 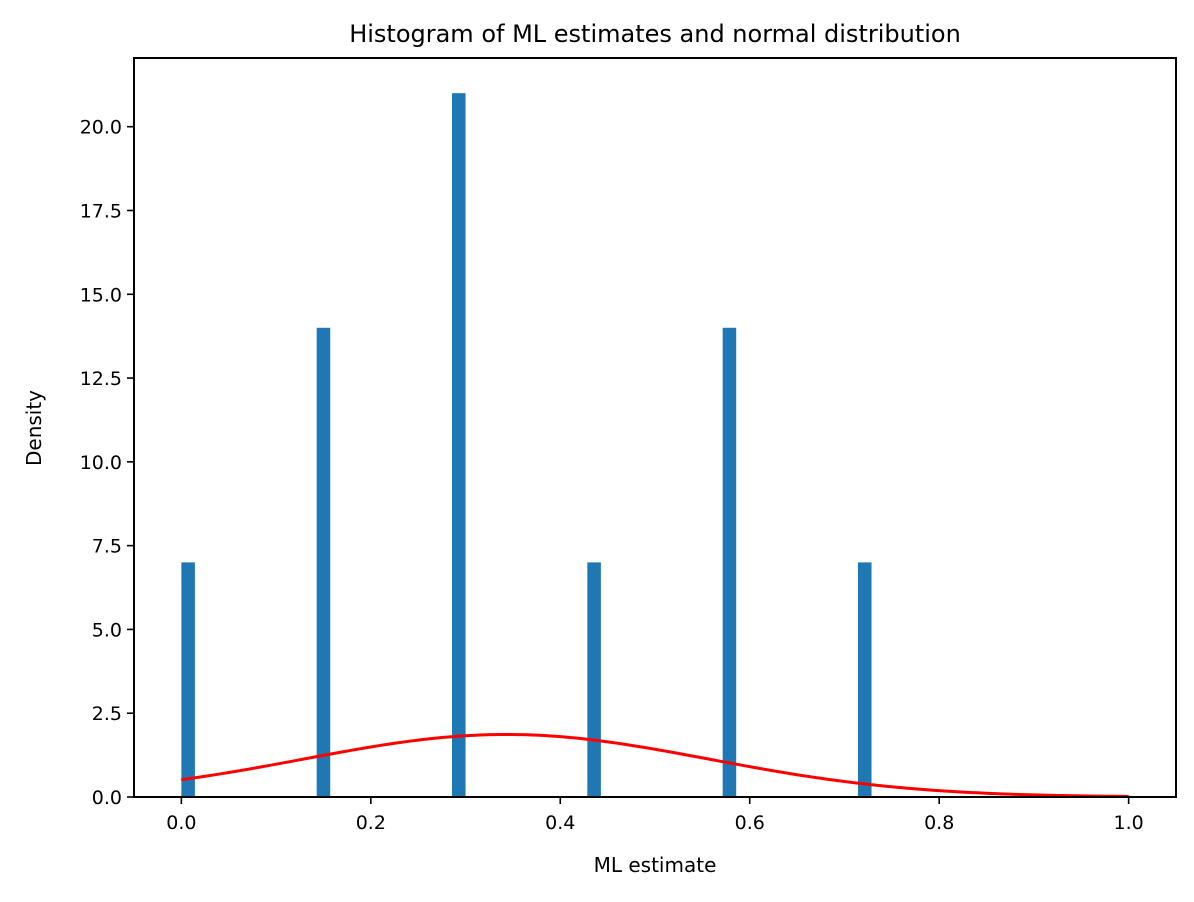 I want to click on y-axis-ticks: 0.0 2.5 5.0 7.5 10.0 12.5 15.0 17.5 20.0, so click(x=107, y=463).